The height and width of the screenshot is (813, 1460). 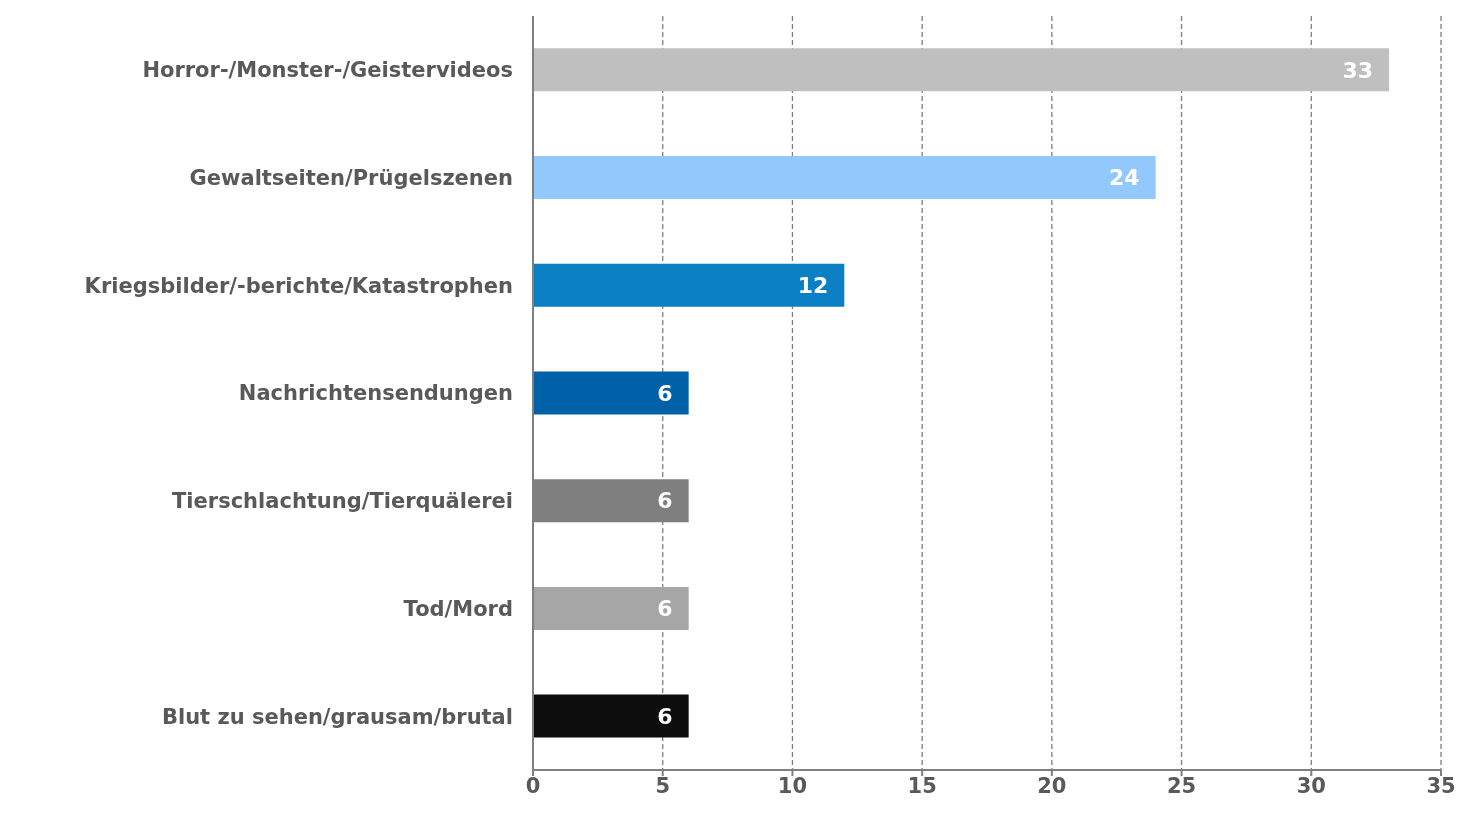 What do you see at coordinates (458, 608) in the screenshot?
I see `y-tick-label: Tod/Mord` at bounding box center [458, 608].